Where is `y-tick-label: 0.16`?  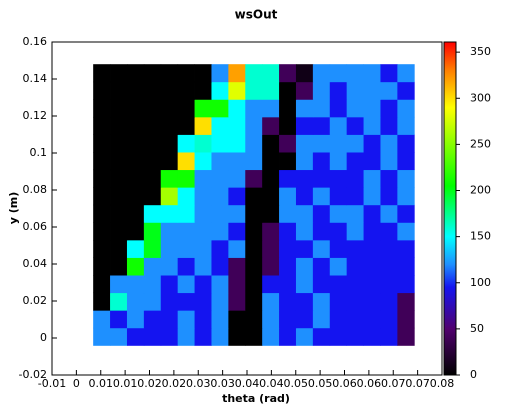
y-tick-label: 0.16 is located at coordinates (35, 41).